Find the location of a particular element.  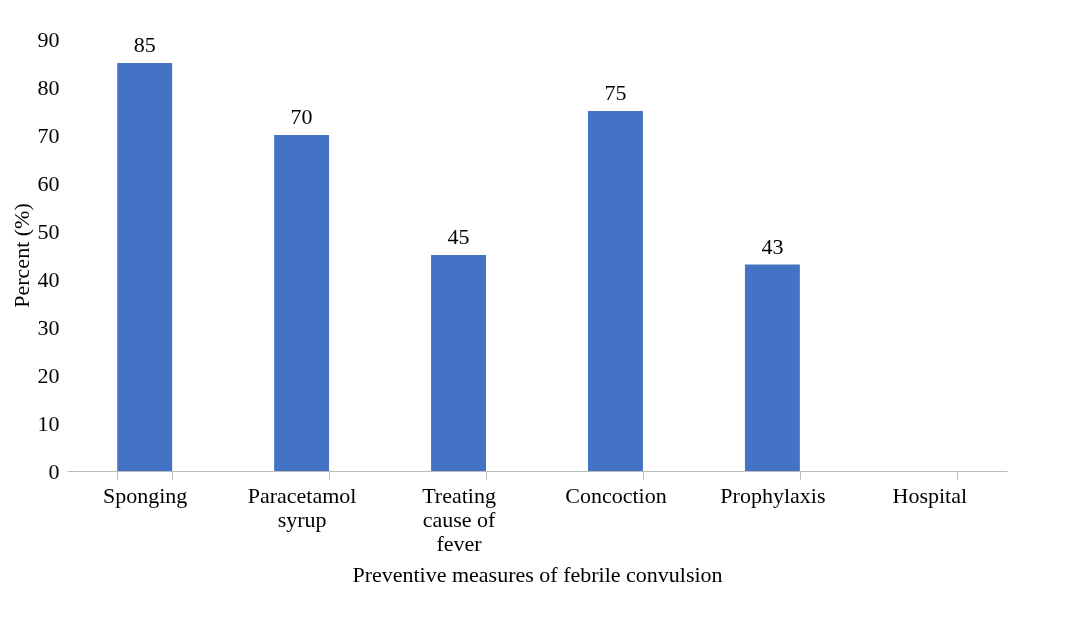

y-tick-label: 0 is located at coordinates (54, 471).